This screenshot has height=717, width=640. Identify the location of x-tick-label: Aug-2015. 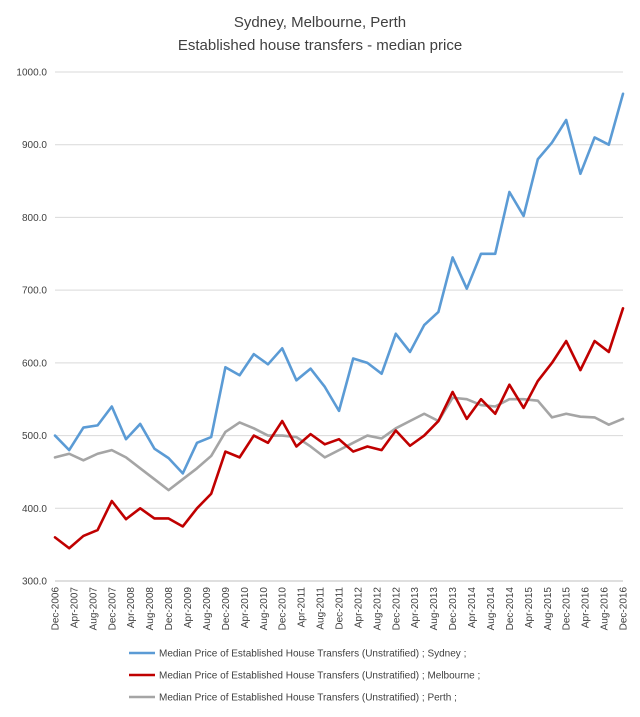
(548, 609).